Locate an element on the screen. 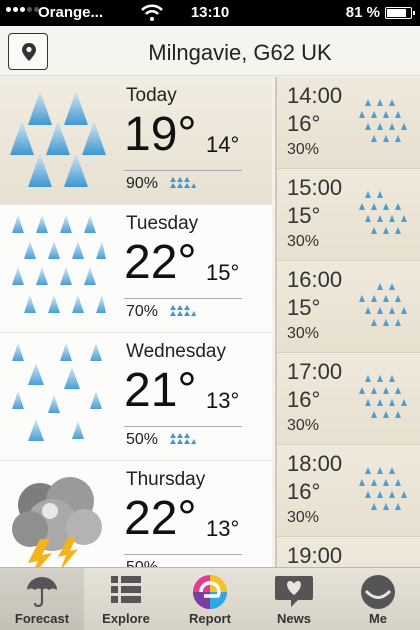 This screenshot has width=420, height=630. day-row-wednesday: Wednesday 21° 13° 50% is located at coordinates (136, 397).